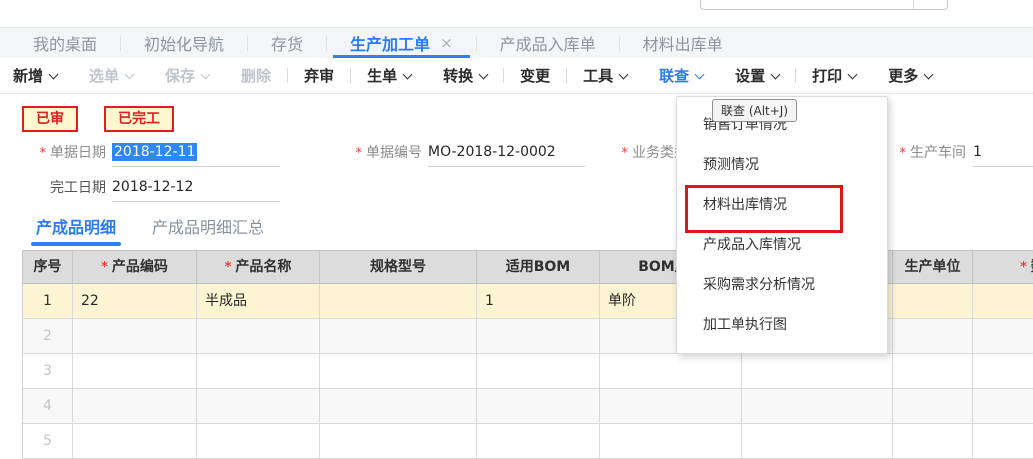 The image size is (1033, 459). I want to click on row-number-cell: 2, so click(47, 336).